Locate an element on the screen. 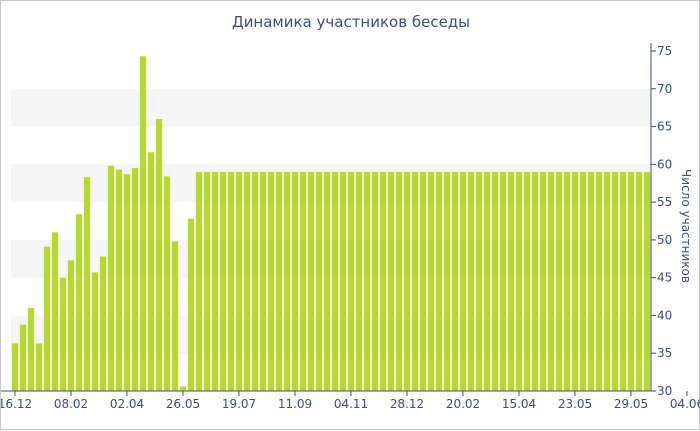 The image size is (700, 431). x-tick-label: 02.04 is located at coordinates (127, 404).